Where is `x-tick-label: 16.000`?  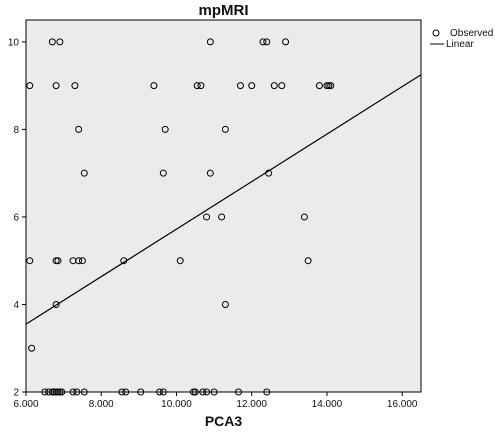
x-tick-label: 16.000 is located at coordinates (402, 404).